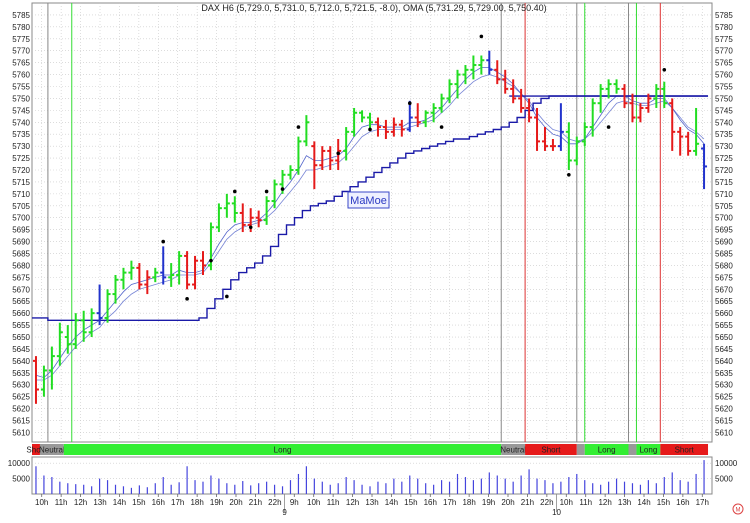 This screenshot has width=750, height=523. What do you see at coordinates (724, 27) in the screenshot?
I see `y-tick-label-right: 5780` at bounding box center [724, 27].